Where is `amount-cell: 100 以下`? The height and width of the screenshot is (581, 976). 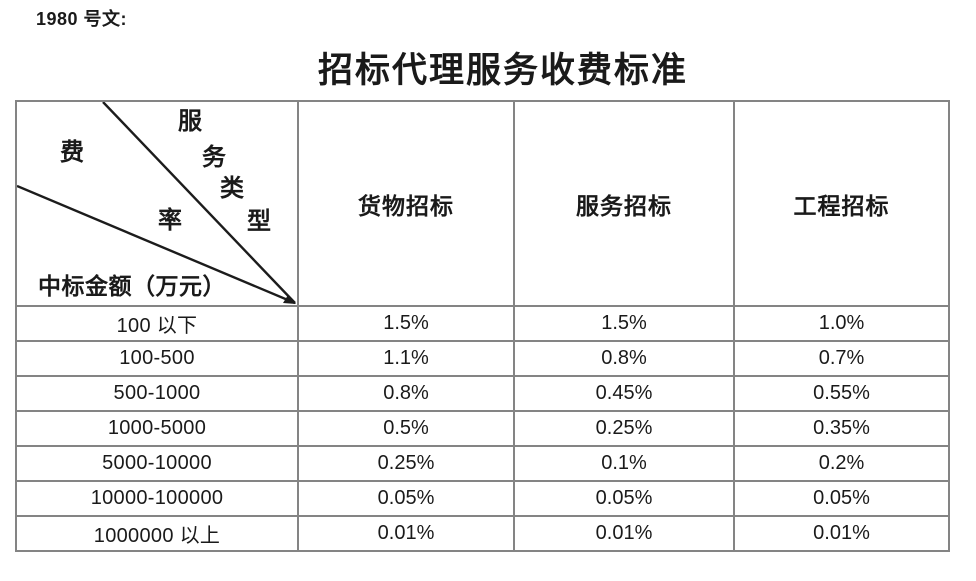
amount-cell: 100 以下 is located at coordinates (157, 323).